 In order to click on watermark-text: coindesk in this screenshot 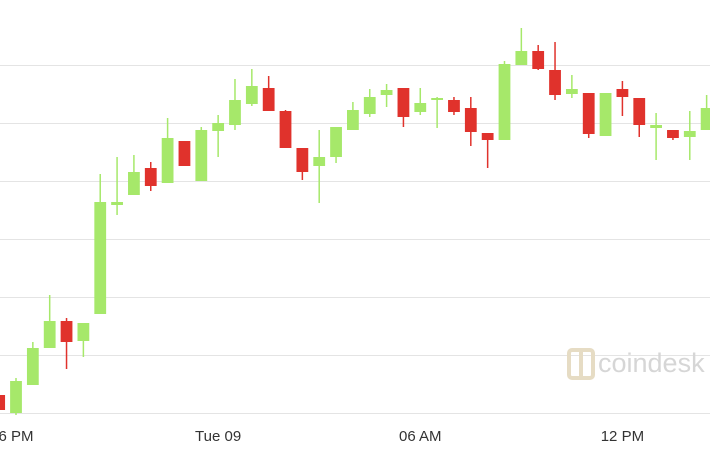, I will do `click(651, 363)`.